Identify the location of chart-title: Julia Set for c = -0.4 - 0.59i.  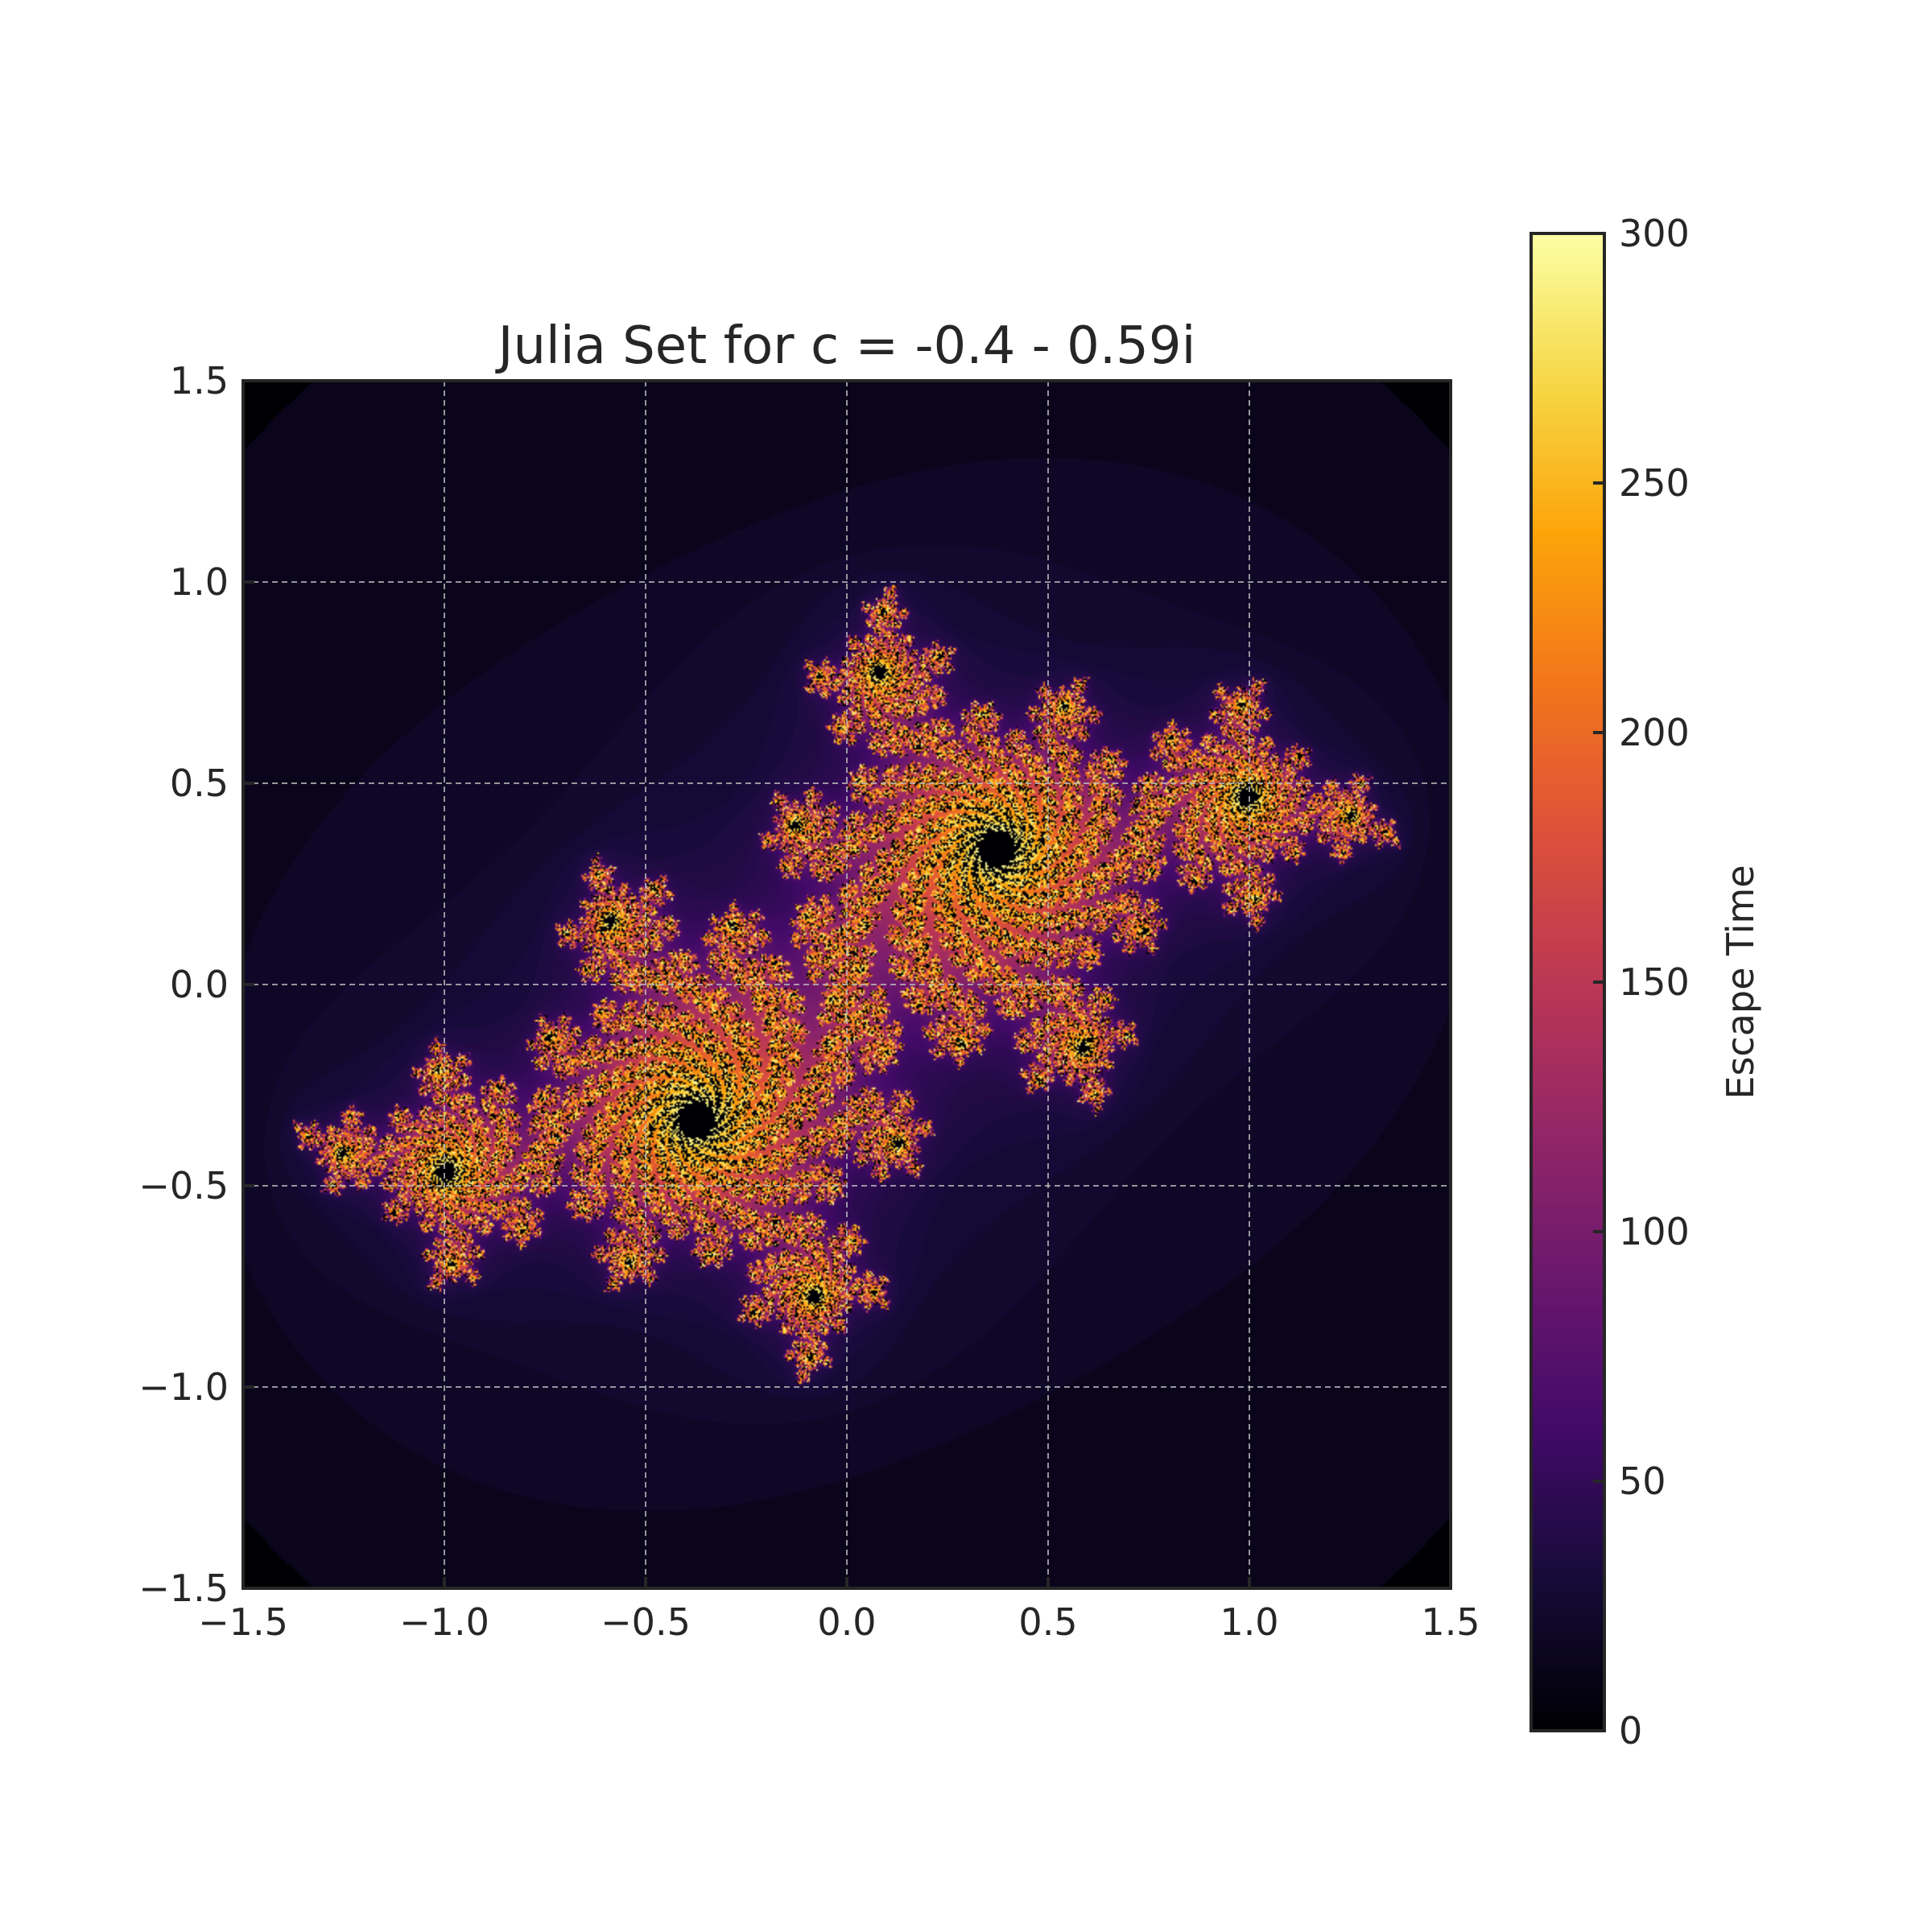
(845, 346).